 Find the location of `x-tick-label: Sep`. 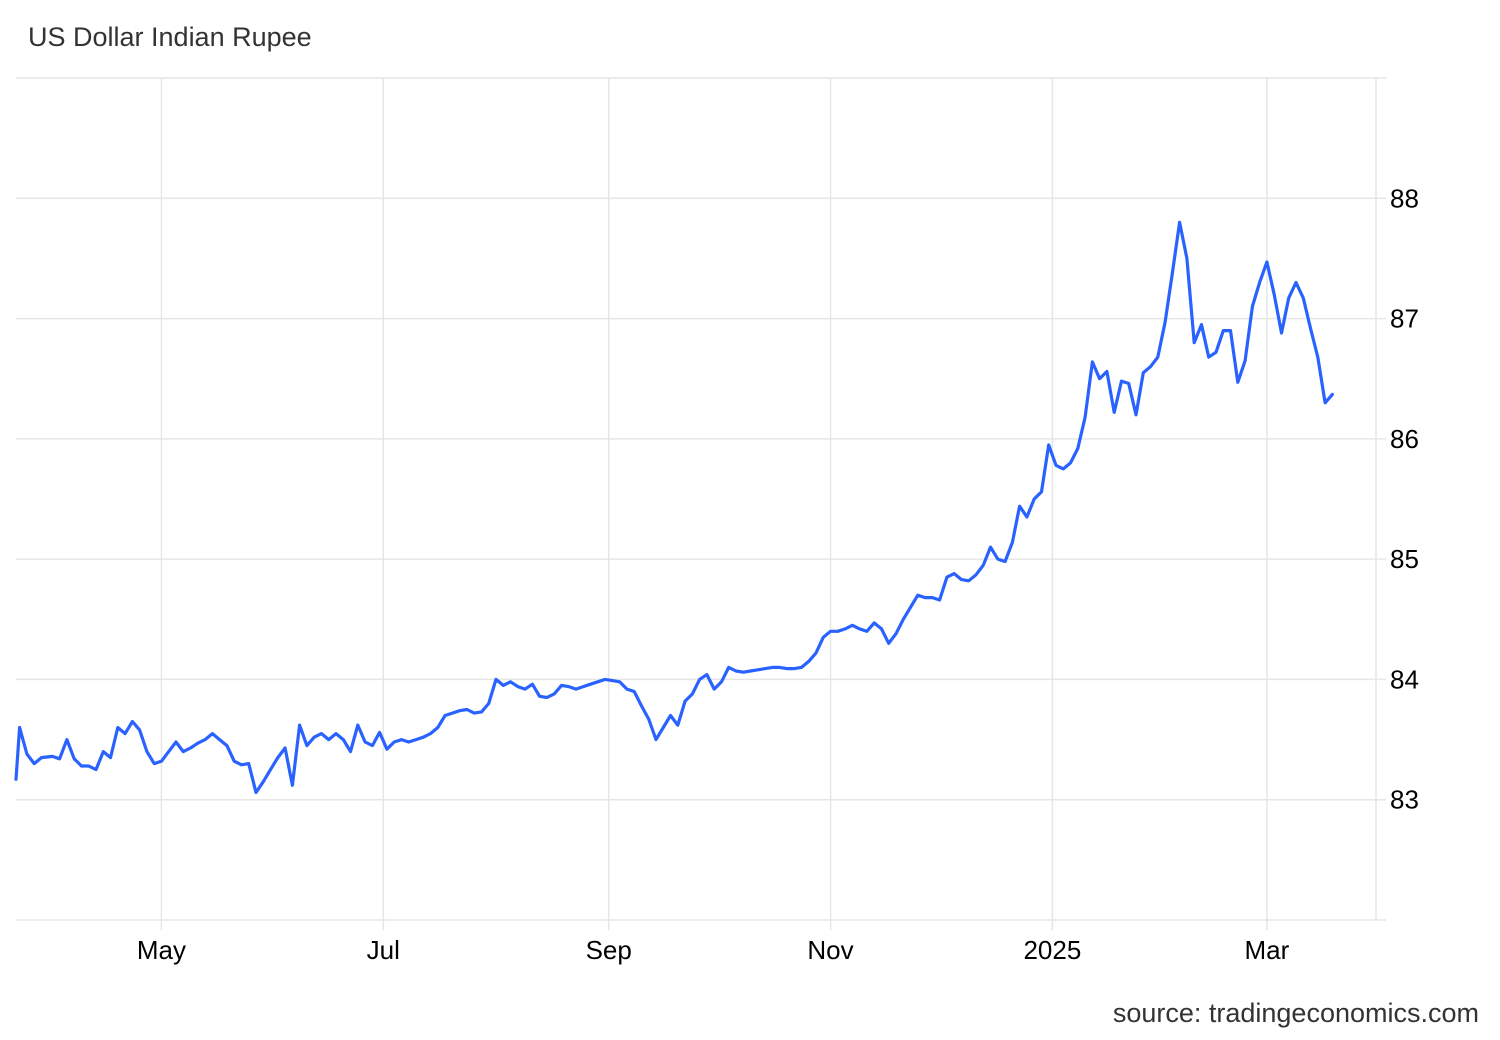

x-tick-label: Sep is located at coordinates (609, 950).